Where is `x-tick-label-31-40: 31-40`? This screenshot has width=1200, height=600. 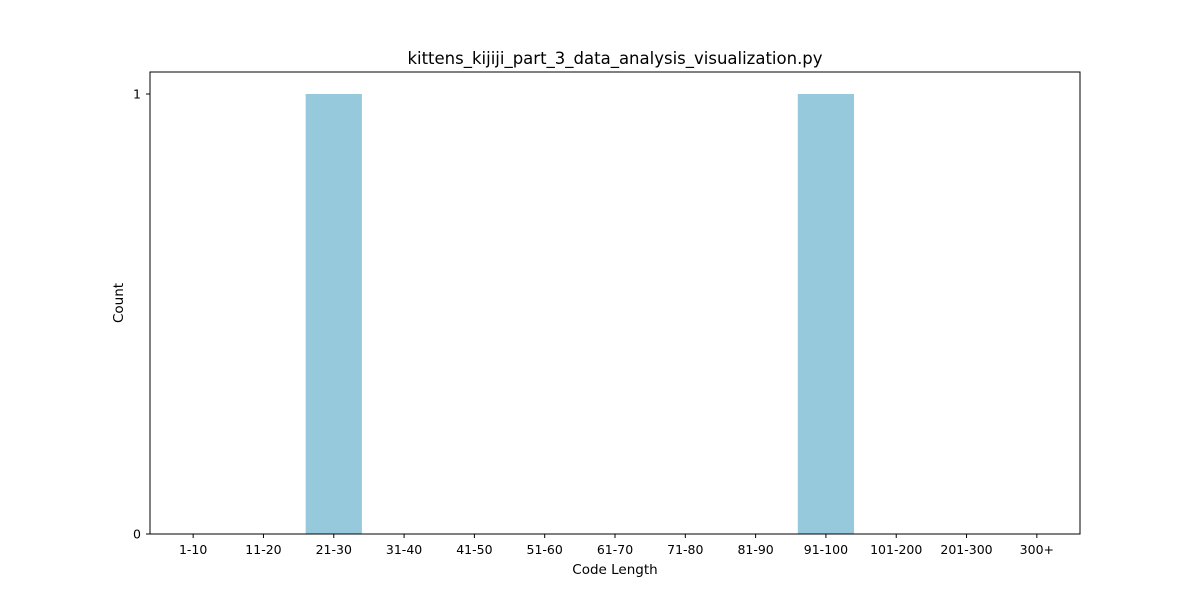
x-tick-label-31-40: 31-40 is located at coordinates (404, 549).